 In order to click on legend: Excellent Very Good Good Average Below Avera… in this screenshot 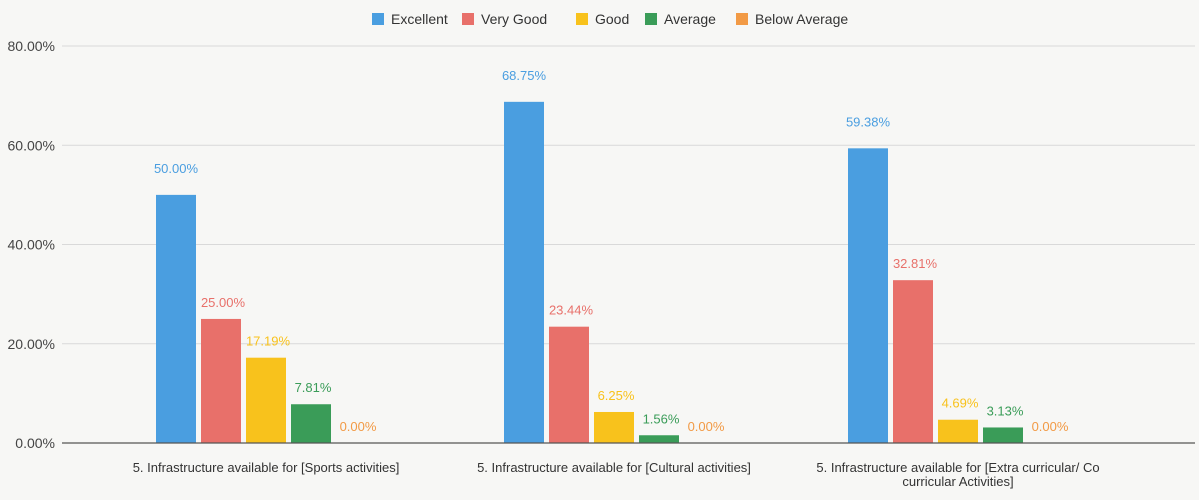, I will do `click(610, 19)`.